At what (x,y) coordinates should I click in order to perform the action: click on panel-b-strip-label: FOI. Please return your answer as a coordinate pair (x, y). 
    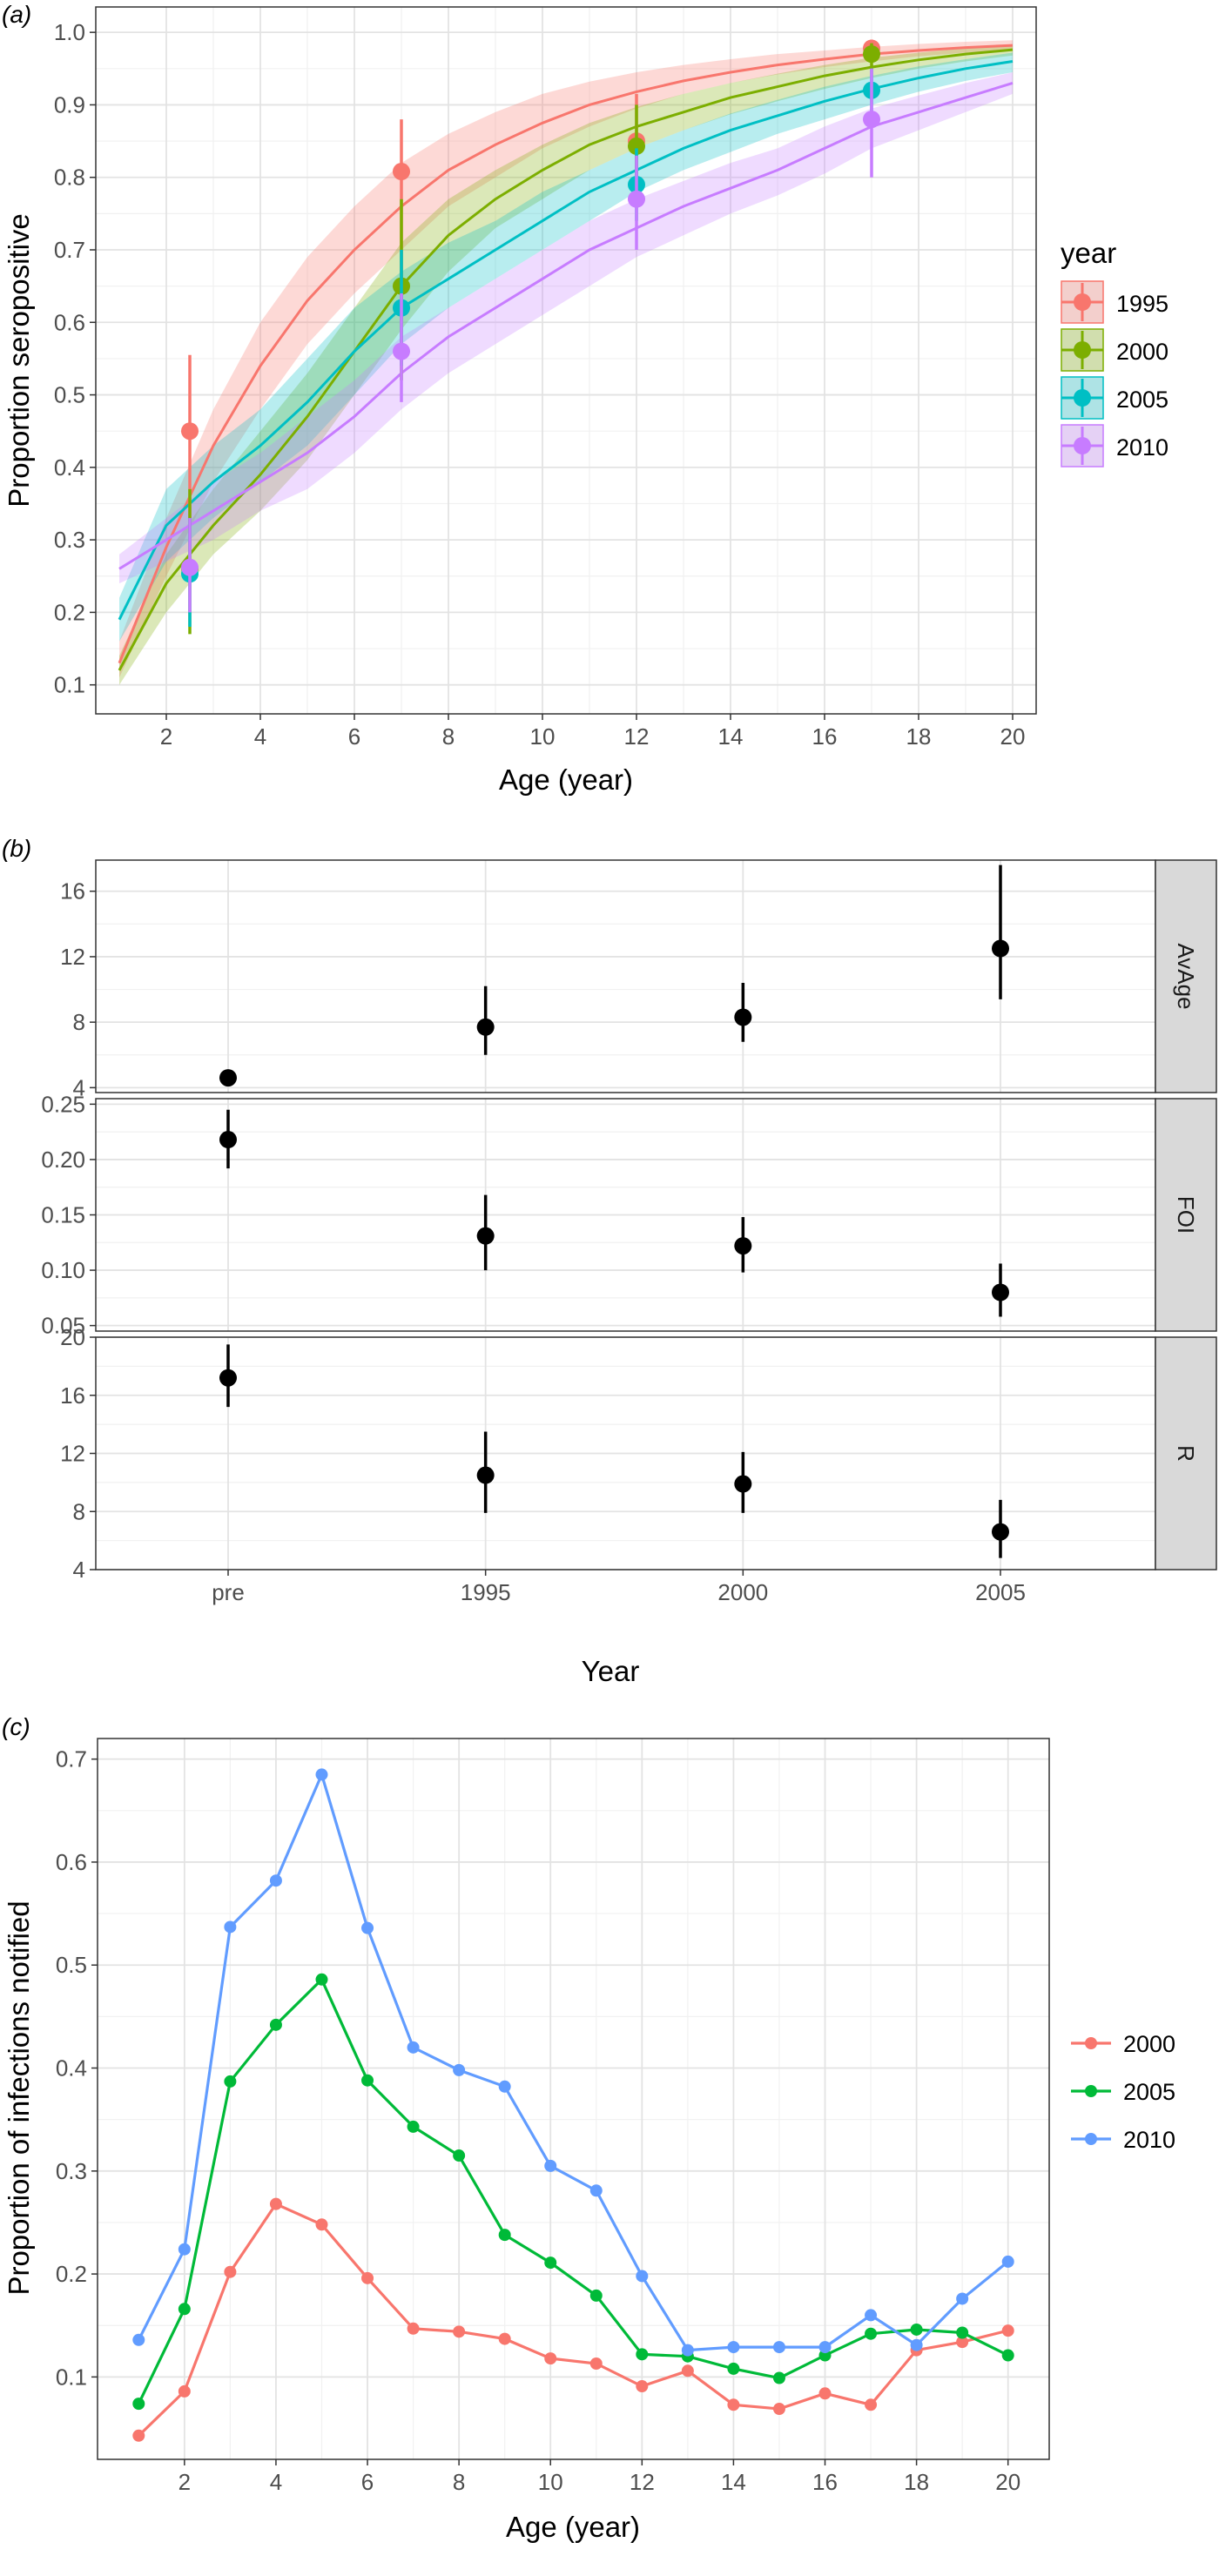
    Looking at the image, I should click on (1186, 1215).